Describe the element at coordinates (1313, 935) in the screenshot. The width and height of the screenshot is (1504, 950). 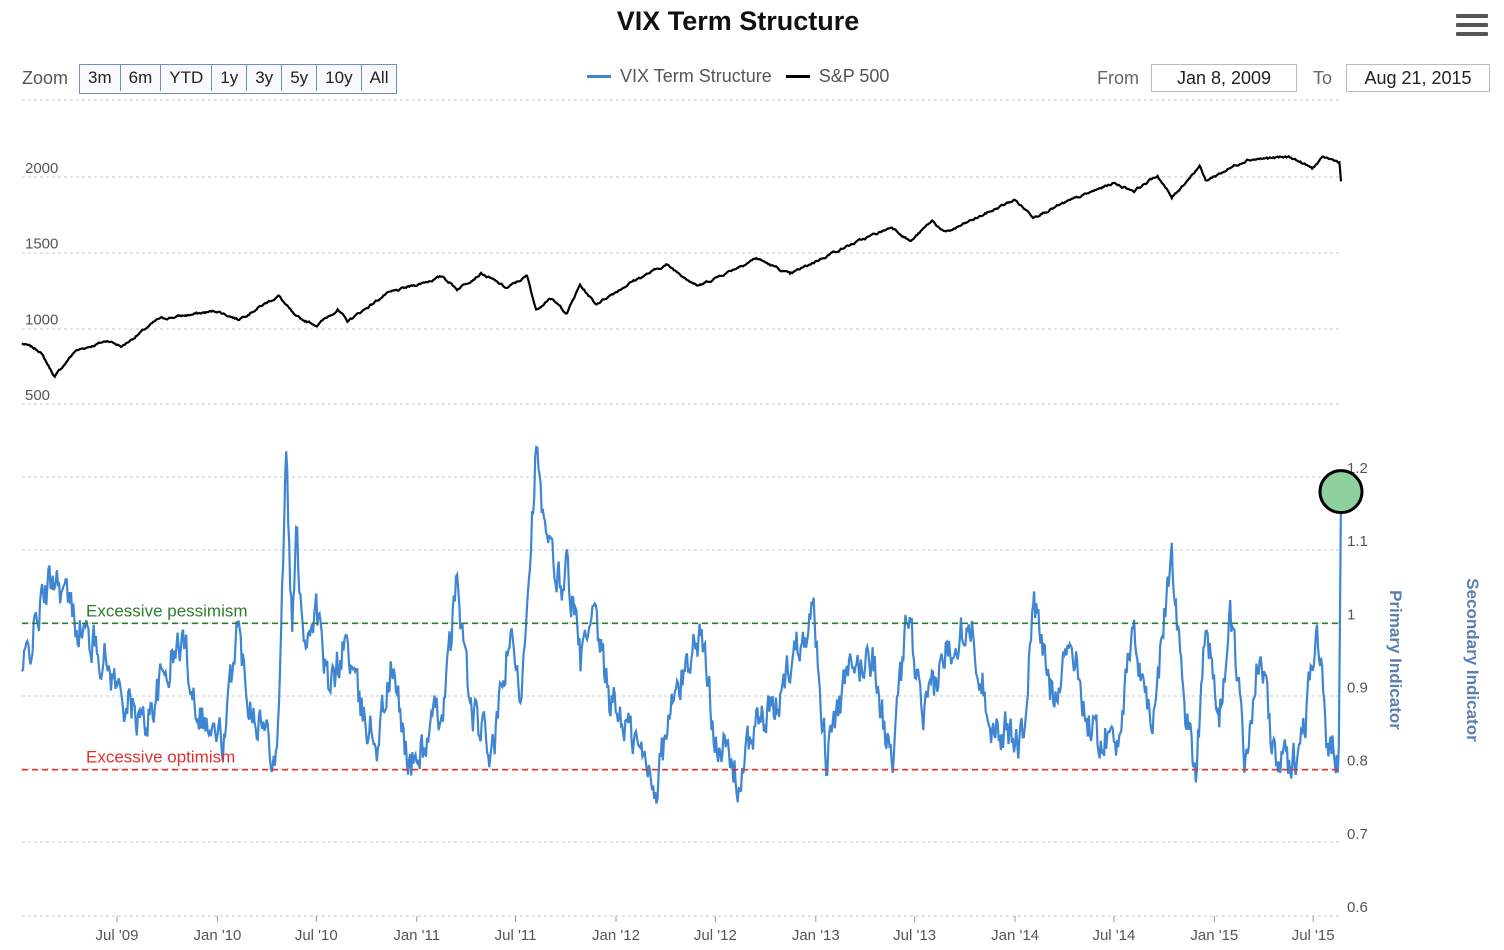
I see `x-tick-label: Jul '15` at that location.